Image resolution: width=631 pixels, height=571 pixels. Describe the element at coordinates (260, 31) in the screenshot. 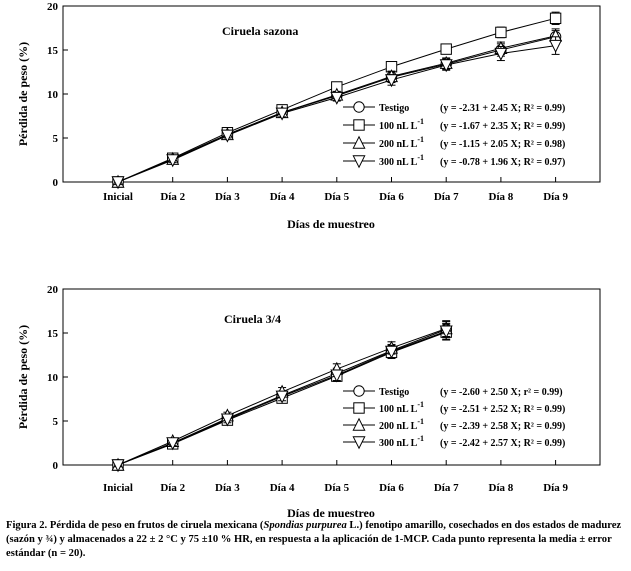

I see `panel-title: Ciruela sazona` at that location.